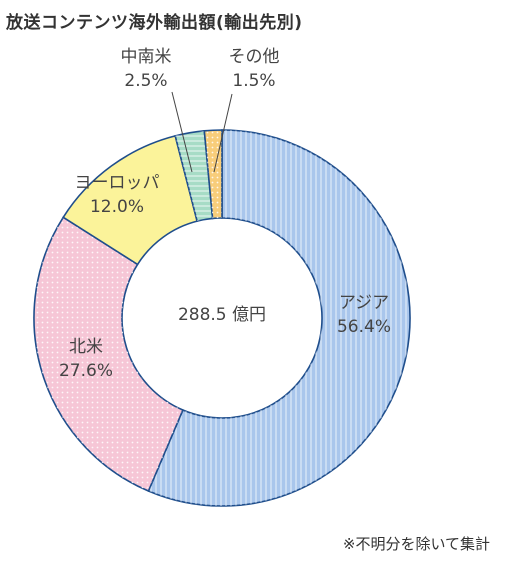 Image resolution: width=512 pixels, height=564 pixels. Describe the element at coordinates (416, 544) in the screenshot. I see `footnote: ※不明分を除いて集計` at that location.